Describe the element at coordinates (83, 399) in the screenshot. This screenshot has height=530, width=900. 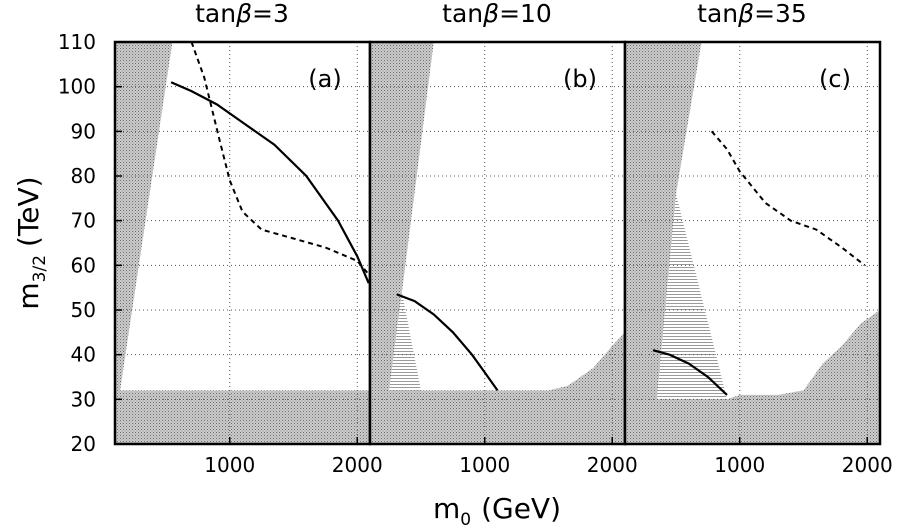
I see `y-tick-label-30: 30` at that location.